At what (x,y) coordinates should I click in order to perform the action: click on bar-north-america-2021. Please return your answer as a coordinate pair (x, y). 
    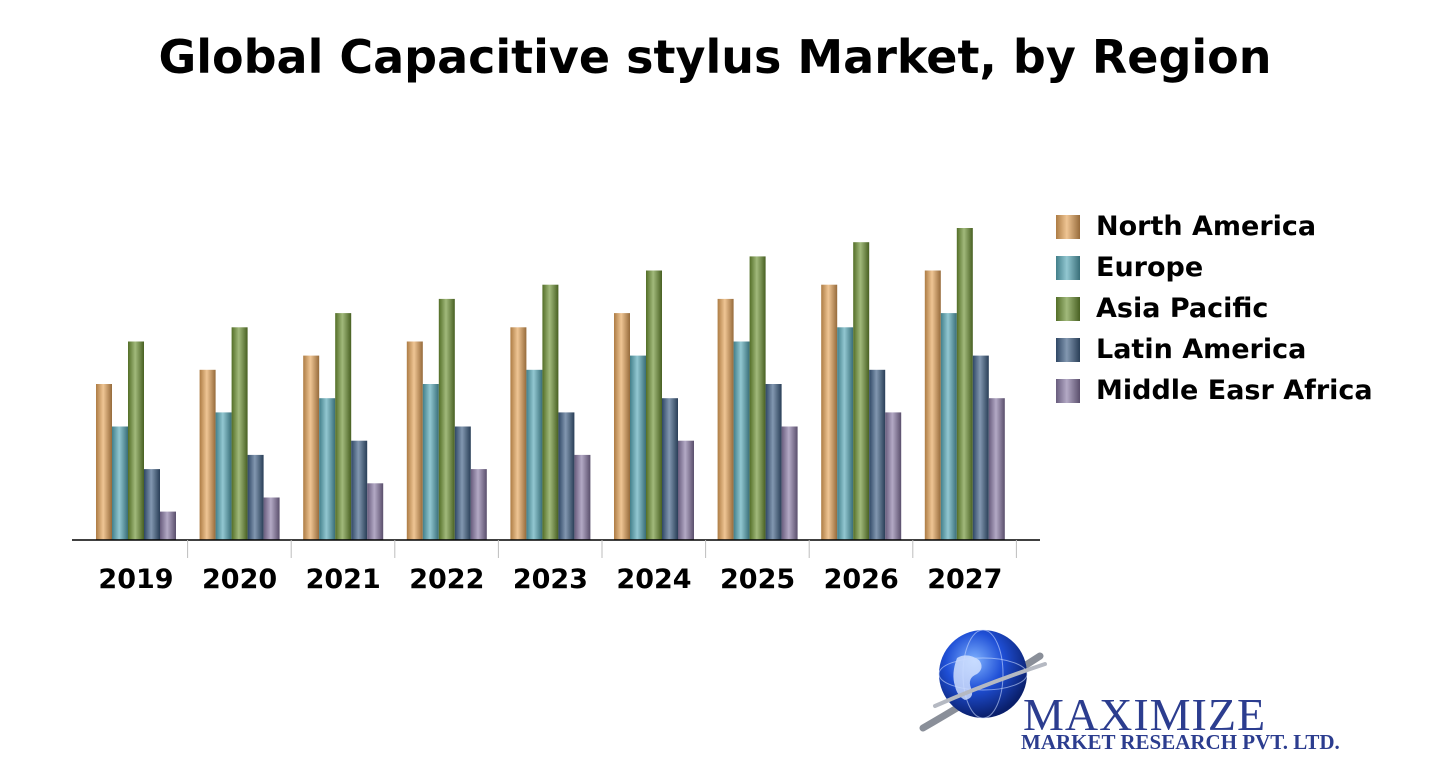
    Looking at the image, I should click on (311, 447).